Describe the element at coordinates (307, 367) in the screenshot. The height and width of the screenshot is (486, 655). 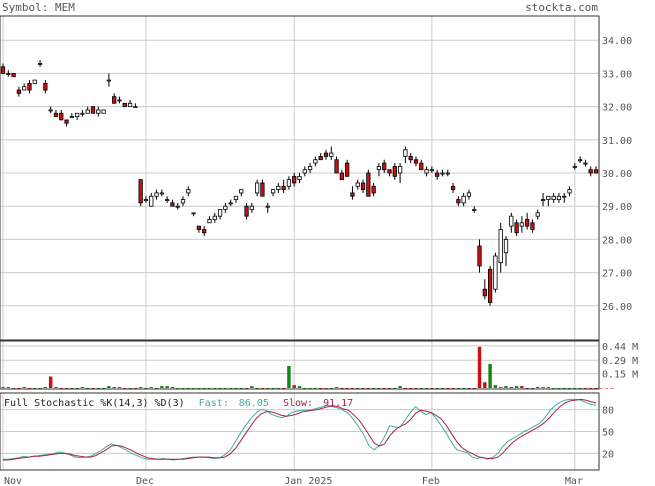
I see `volume-bars` at that location.